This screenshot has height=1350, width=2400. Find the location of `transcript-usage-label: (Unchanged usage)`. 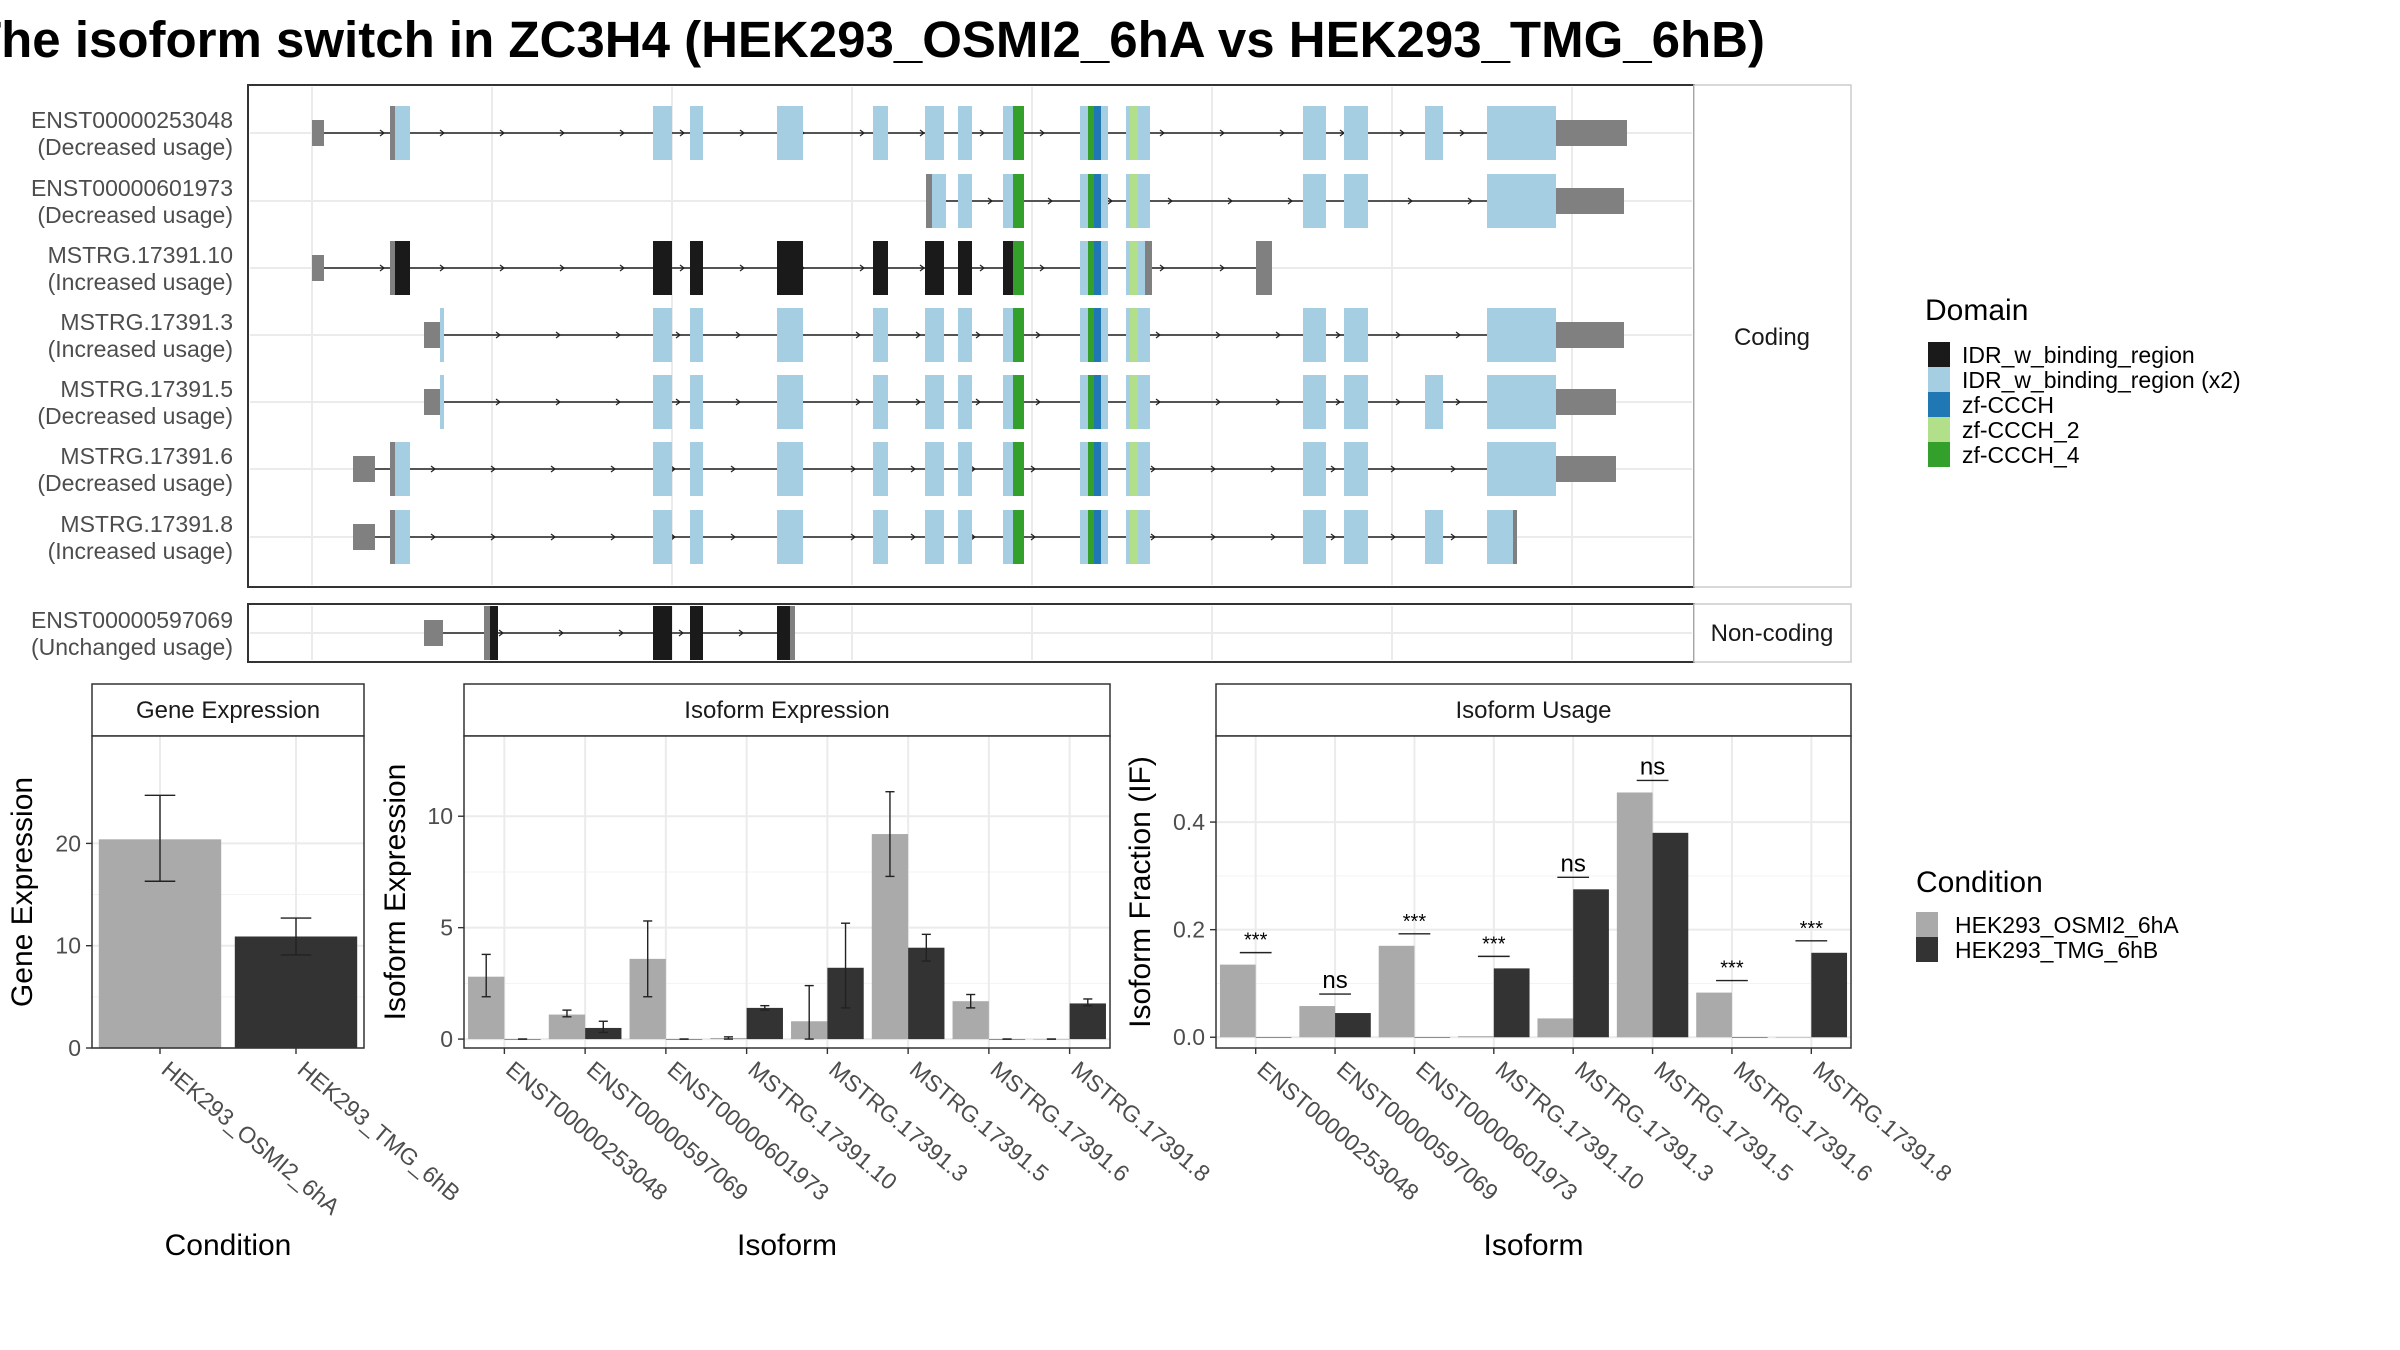

transcript-usage-label: (Unchanged usage) is located at coordinates (132, 647).